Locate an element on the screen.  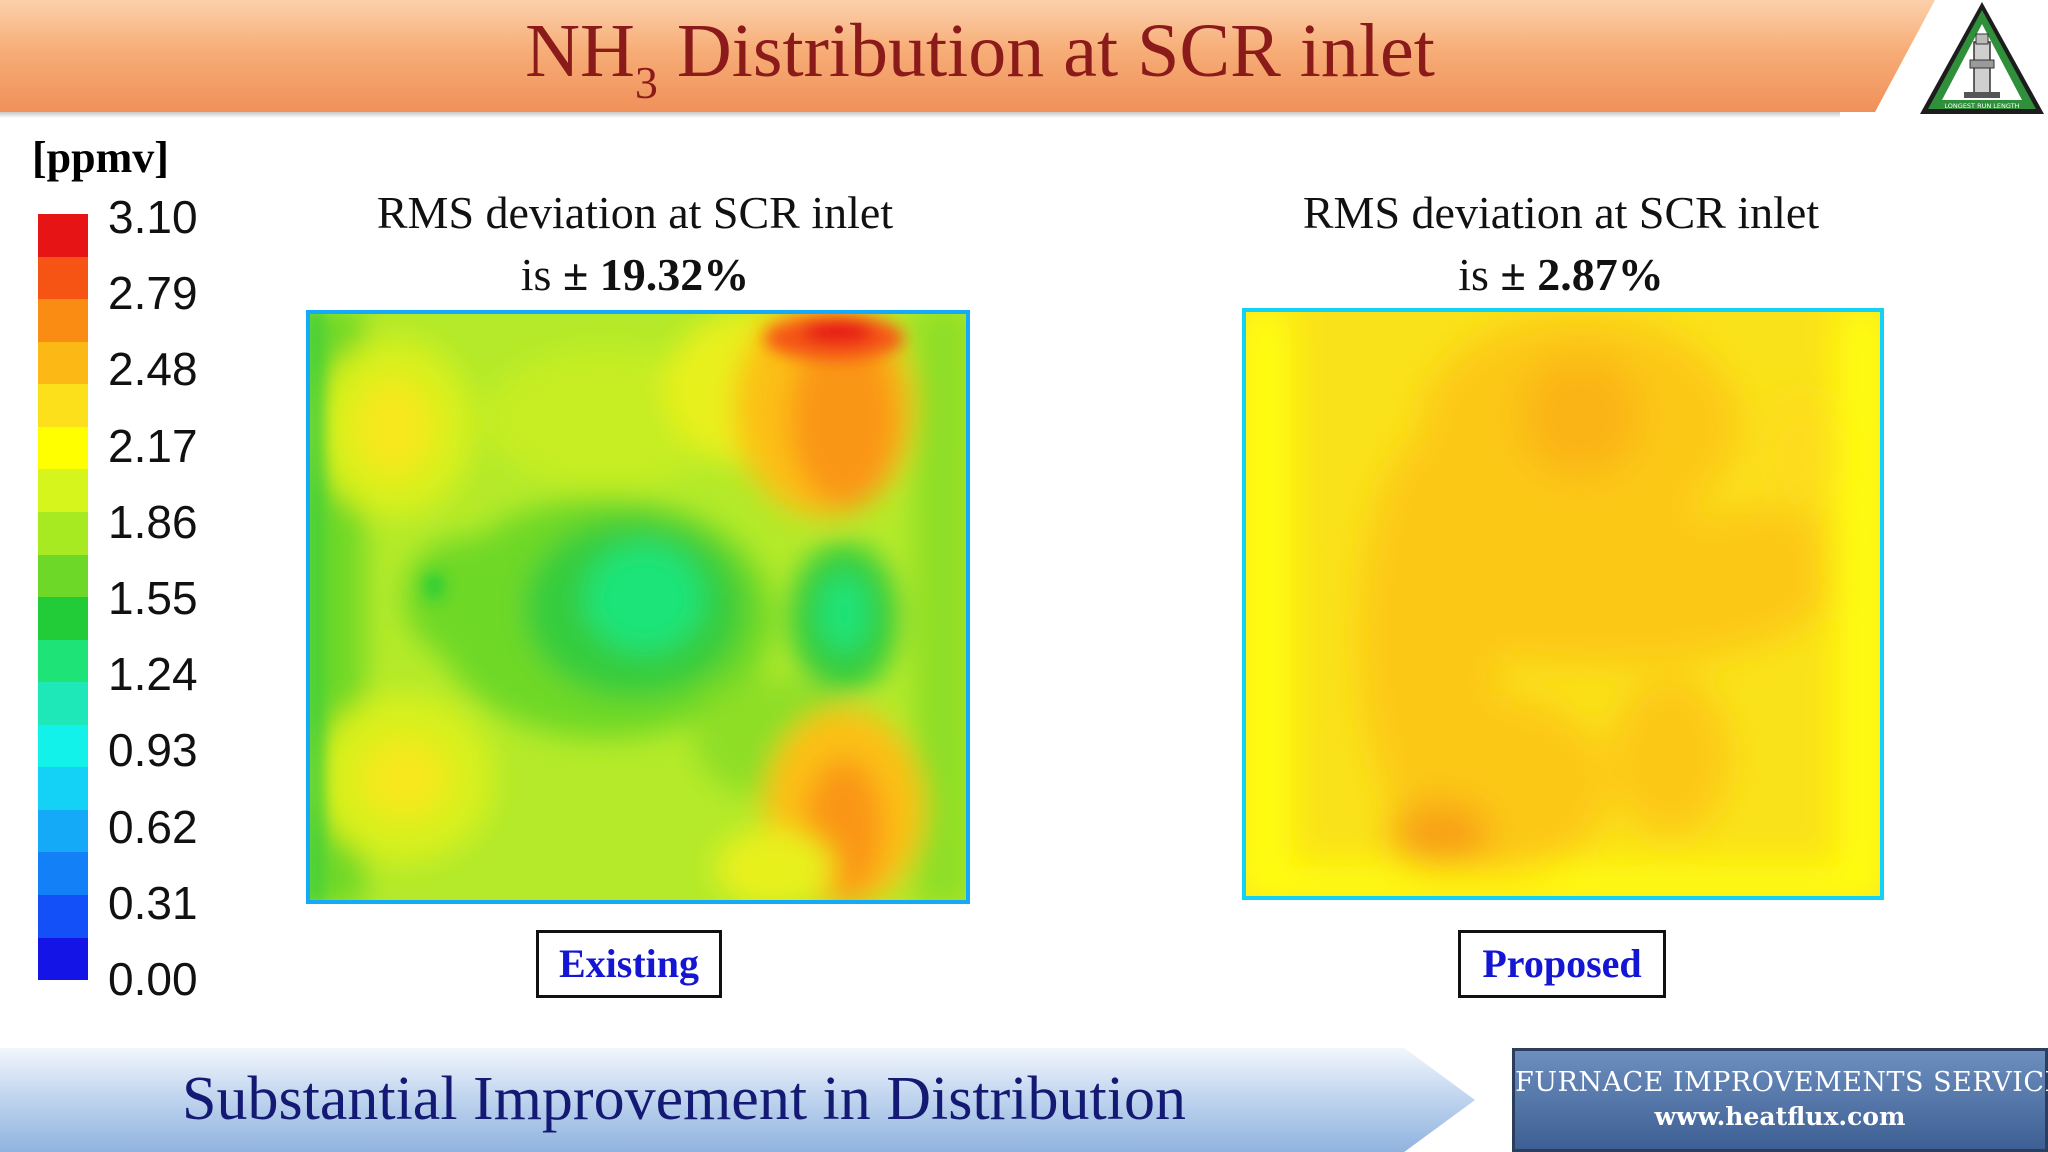
title-banner is located at coordinates (967, 56).